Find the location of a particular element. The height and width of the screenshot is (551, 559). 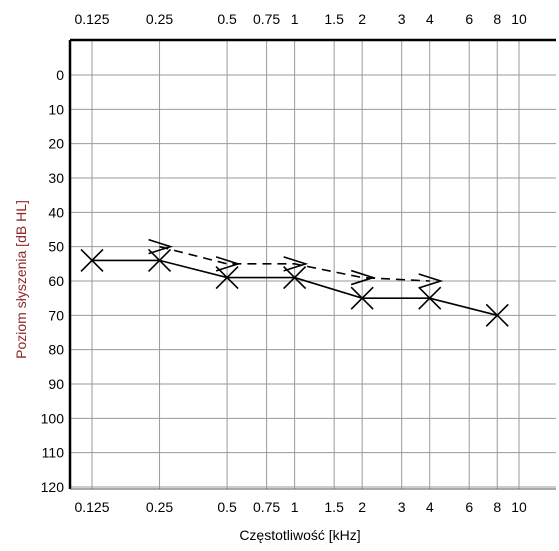

bottom-x-tick-label: 4 is located at coordinates (430, 507).